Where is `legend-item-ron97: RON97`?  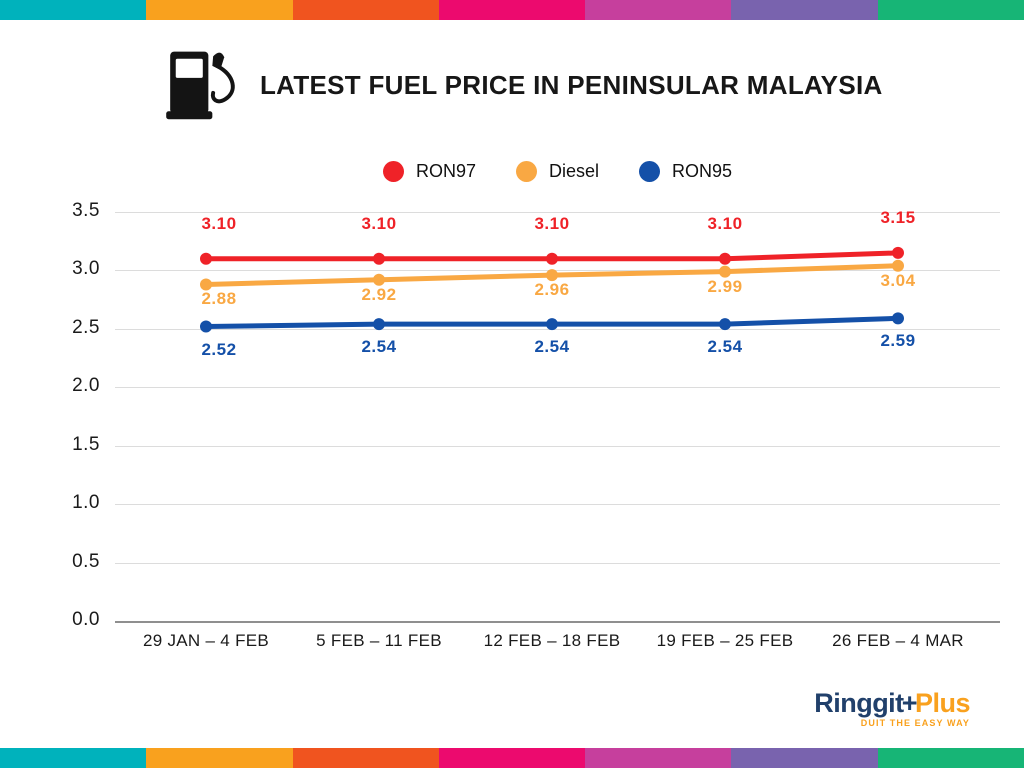
legend-item-ron97: RON97 is located at coordinates (429, 171).